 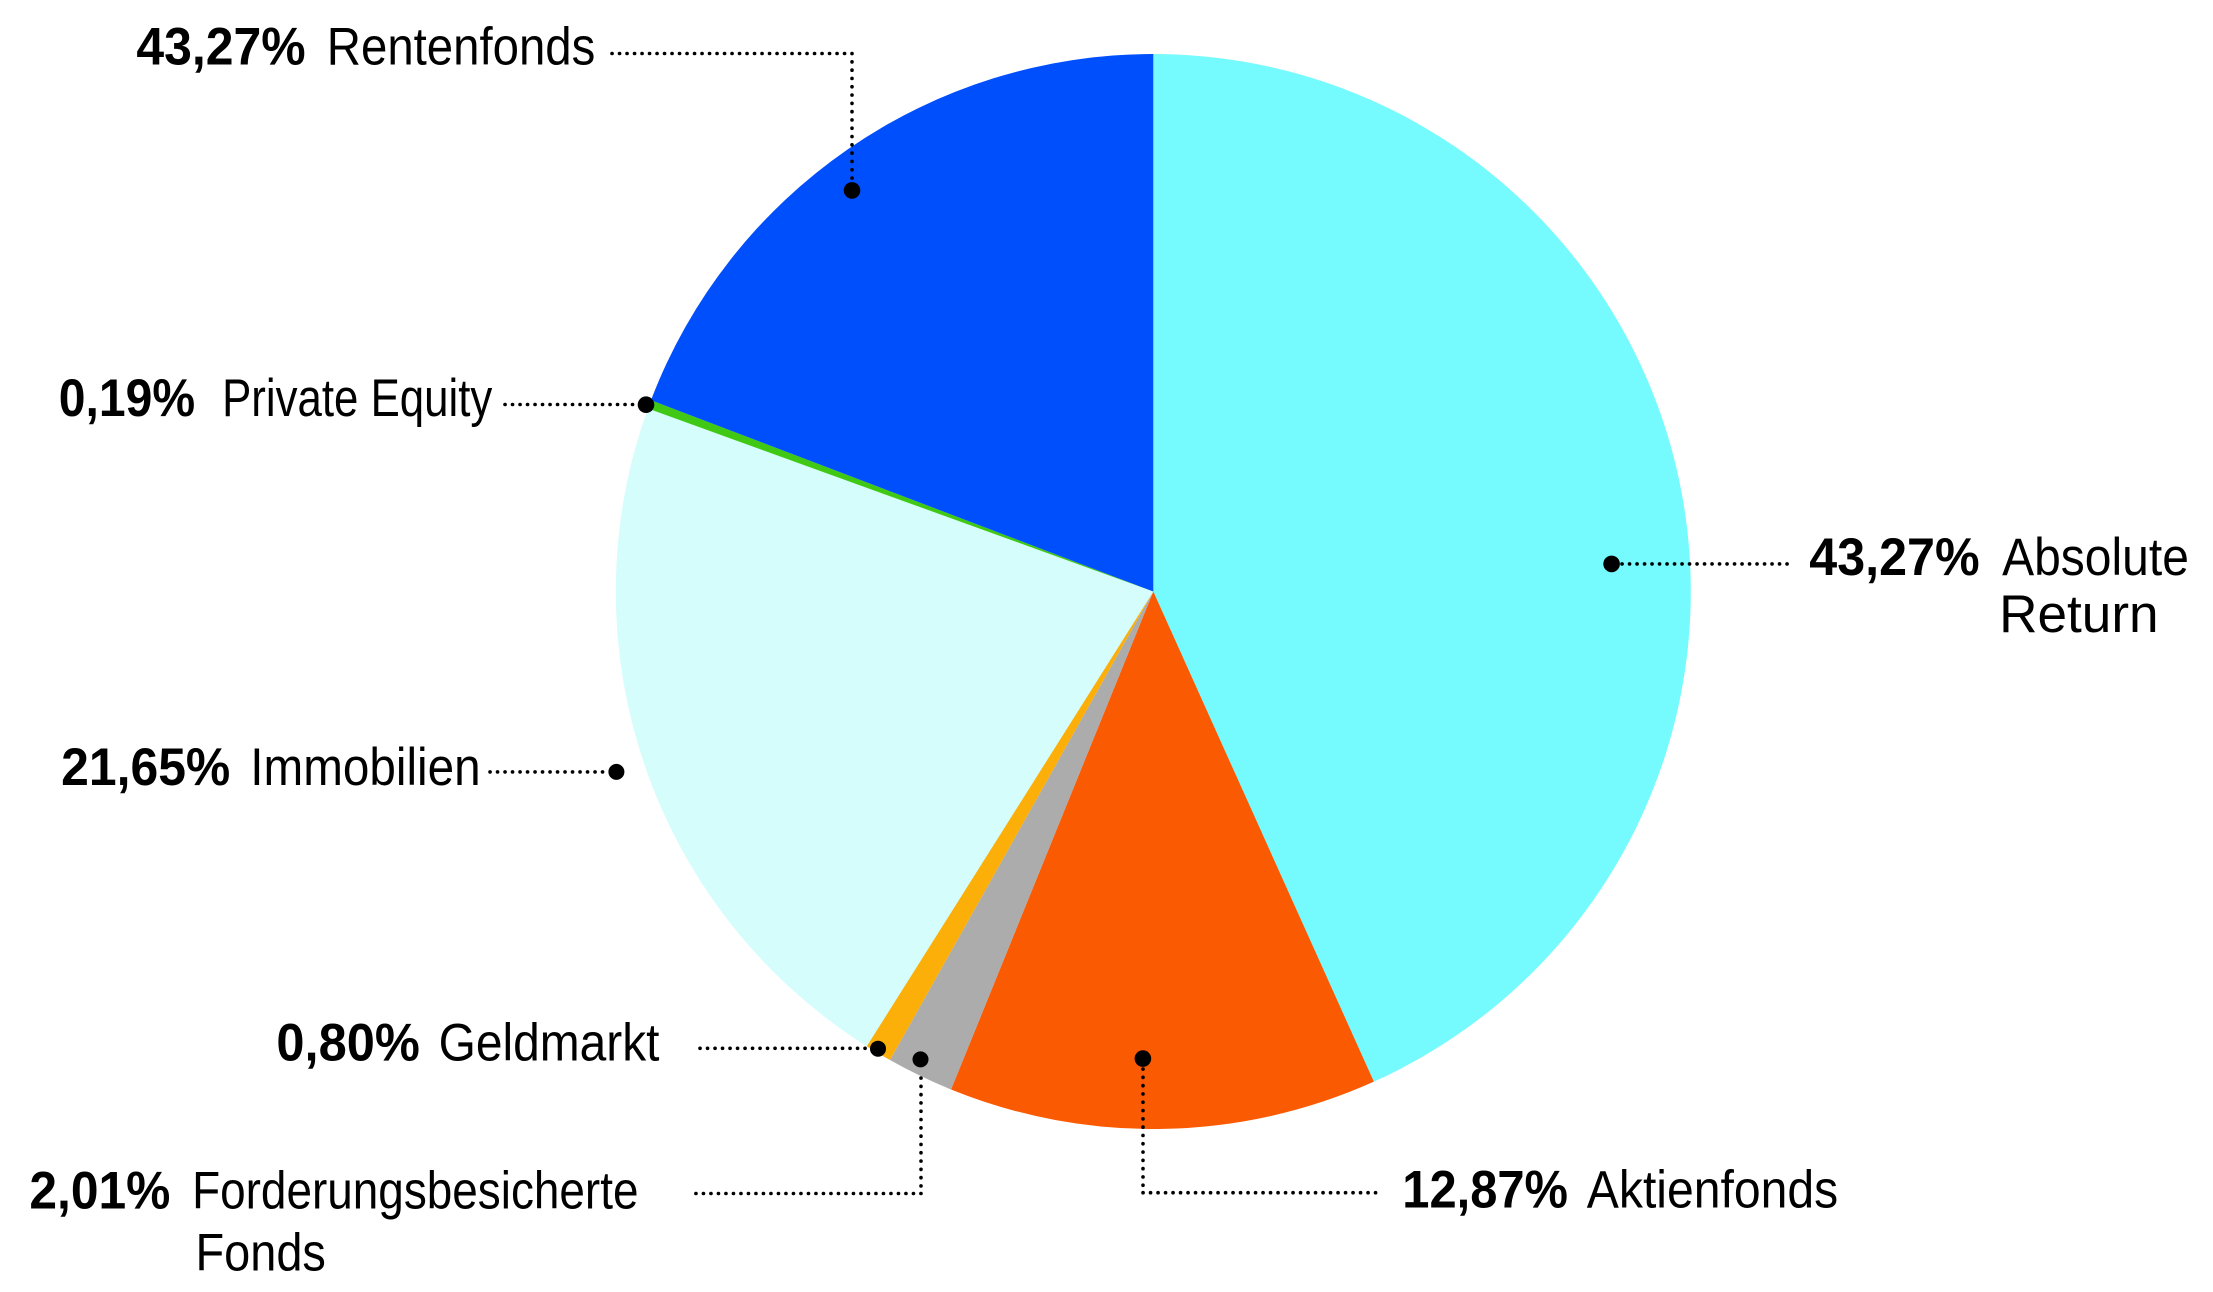 I want to click on svg-text: Geldmarkt, so click(x=549, y=1043).